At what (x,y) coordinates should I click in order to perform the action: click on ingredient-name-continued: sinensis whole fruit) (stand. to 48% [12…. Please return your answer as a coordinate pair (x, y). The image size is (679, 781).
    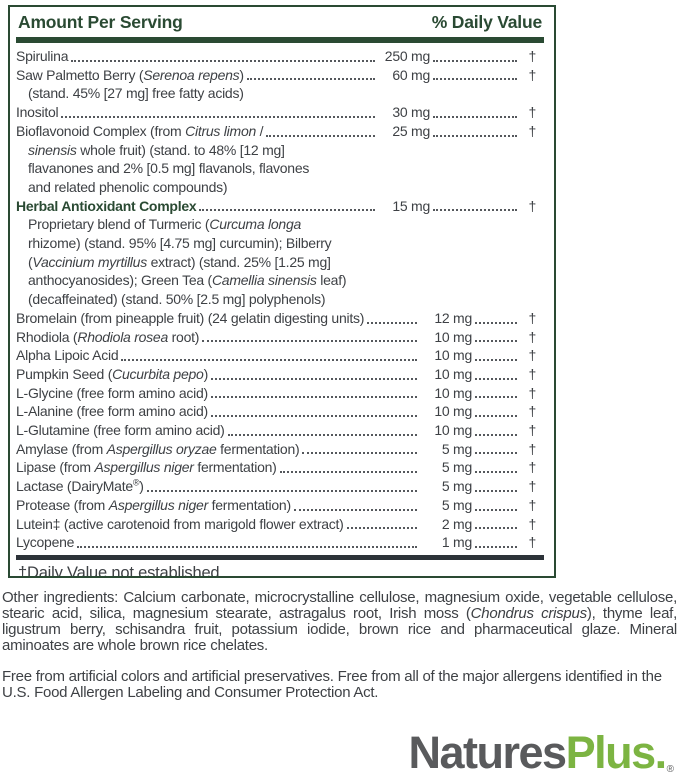
    Looking at the image, I should click on (156, 149).